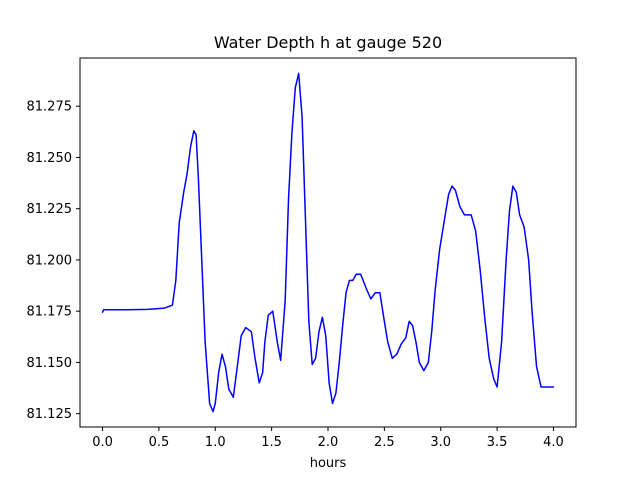 Image resolution: width=640 pixels, height=480 pixels. What do you see at coordinates (553, 442) in the screenshot?
I see `x-tick-label: 4.0` at bounding box center [553, 442].